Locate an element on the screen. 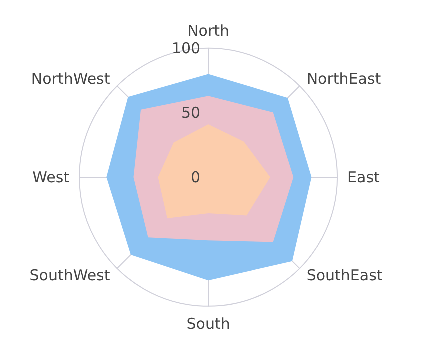  spoke-label: South is located at coordinates (208, 323).